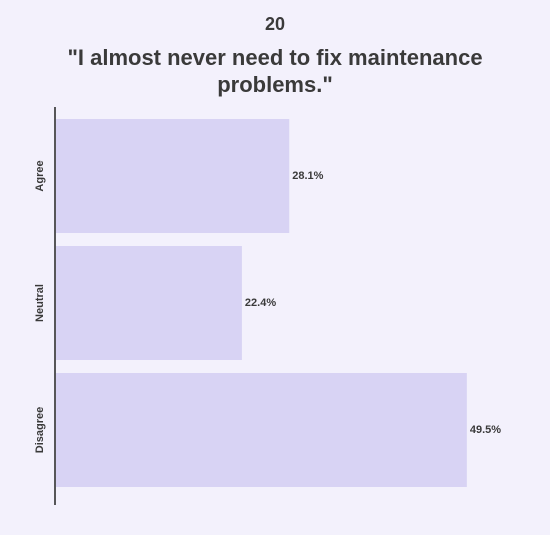 The width and height of the screenshot is (550, 535). Describe the element at coordinates (40, 303) in the screenshot. I see `category-label-neutral: Neutral` at that location.